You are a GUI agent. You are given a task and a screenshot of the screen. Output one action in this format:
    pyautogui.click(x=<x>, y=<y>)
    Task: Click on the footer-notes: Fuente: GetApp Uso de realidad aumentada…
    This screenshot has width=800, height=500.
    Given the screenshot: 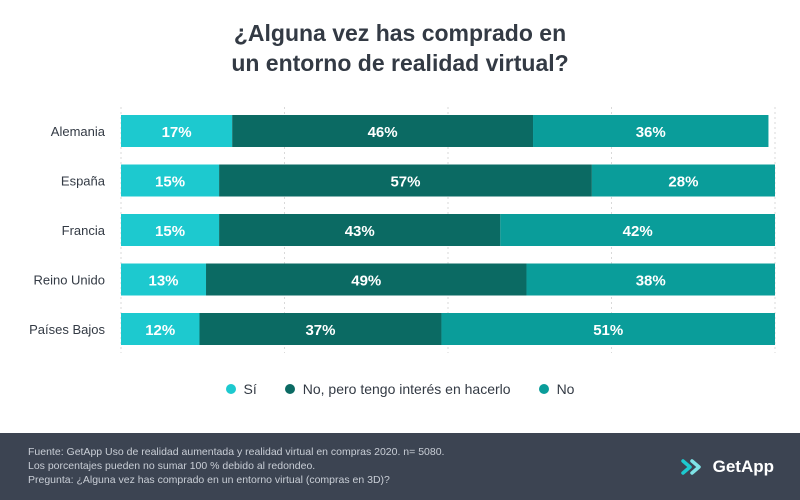 What is the action you would take?
    pyautogui.click(x=236, y=466)
    